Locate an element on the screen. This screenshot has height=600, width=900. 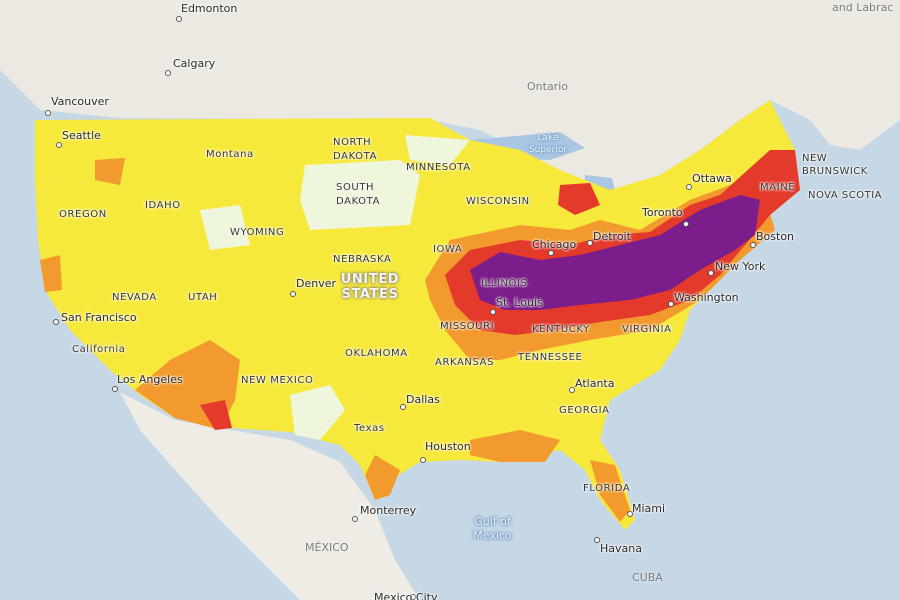
dakotas-low-region is located at coordinates (360, 195).